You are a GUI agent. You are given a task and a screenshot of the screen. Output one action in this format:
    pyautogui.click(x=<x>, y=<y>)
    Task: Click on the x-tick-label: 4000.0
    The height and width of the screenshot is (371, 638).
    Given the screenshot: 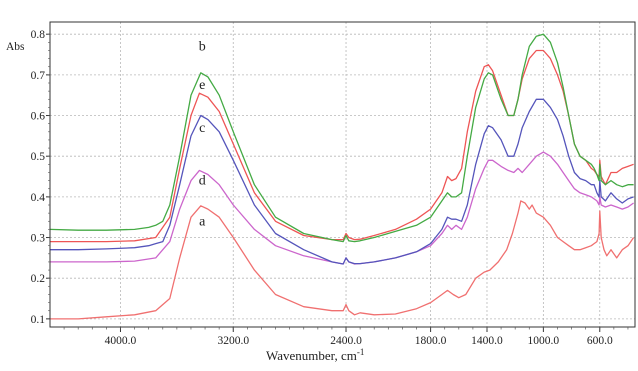 What is the action you would take?
    pyautogui.click(x=121, y=341)
    